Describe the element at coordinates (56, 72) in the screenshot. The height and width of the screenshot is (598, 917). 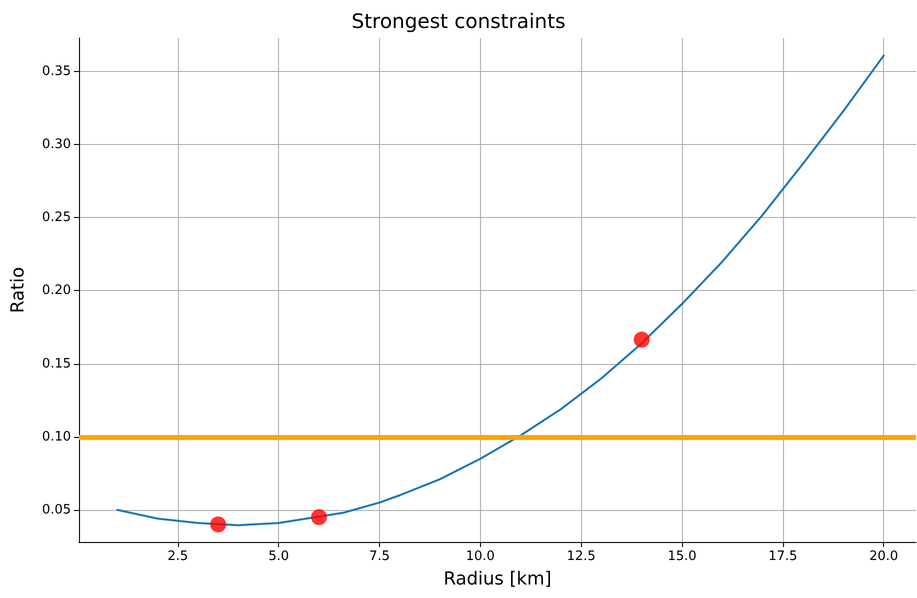
I see `y-tick-label: 0.35` at that location.